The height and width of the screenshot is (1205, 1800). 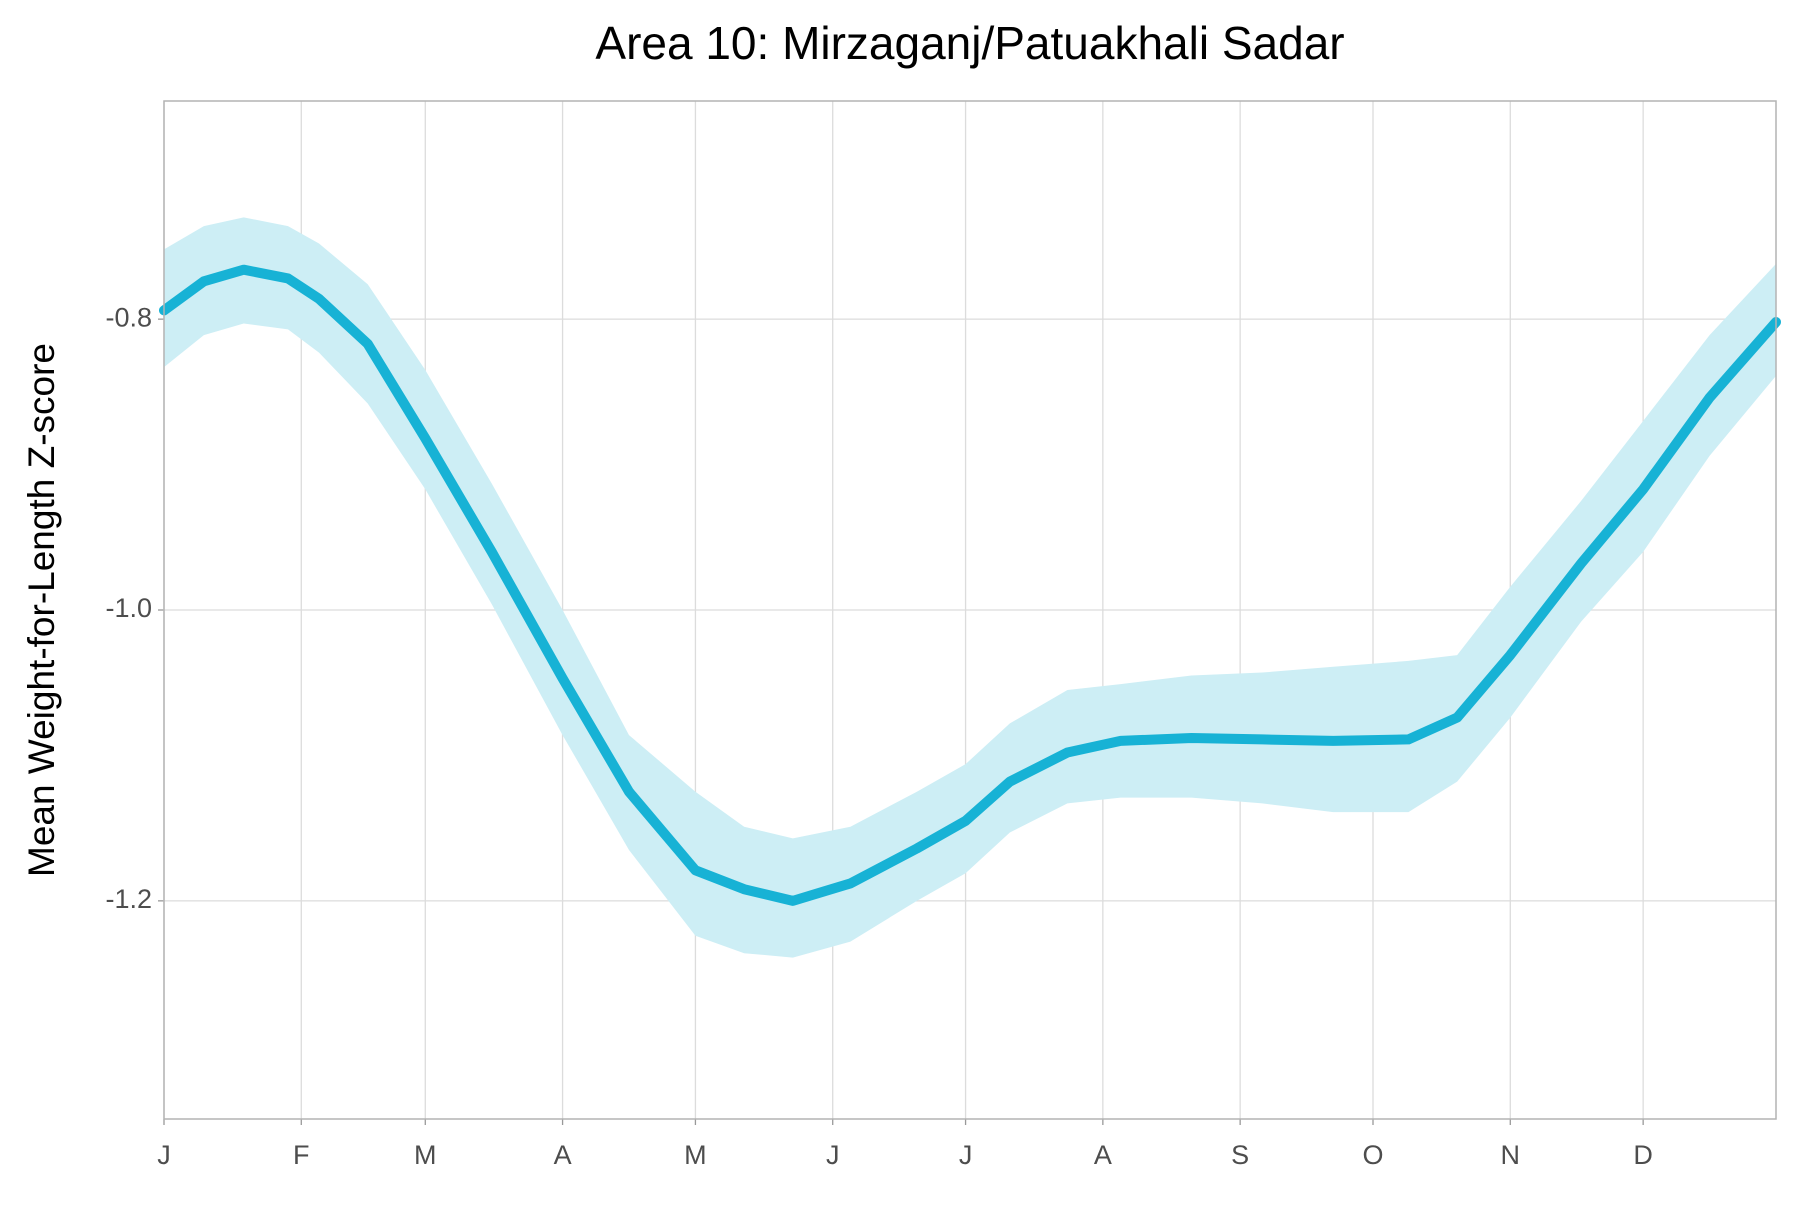 I want to click on x-tick-label: N, so click(x=1511, y=1155).